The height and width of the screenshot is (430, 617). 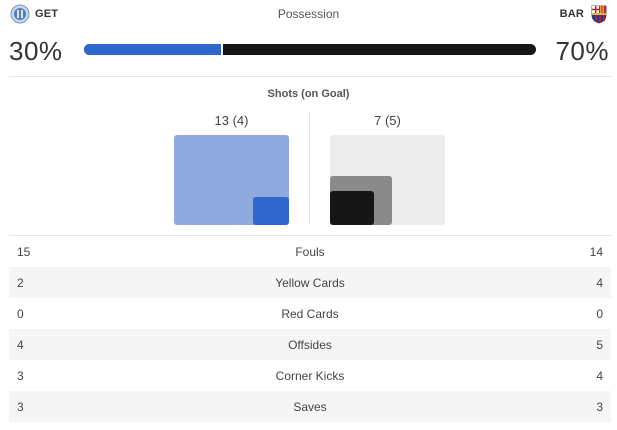 I want to click on stat-row: 2 Yellow Cards 4, so click(x=310, y=282).